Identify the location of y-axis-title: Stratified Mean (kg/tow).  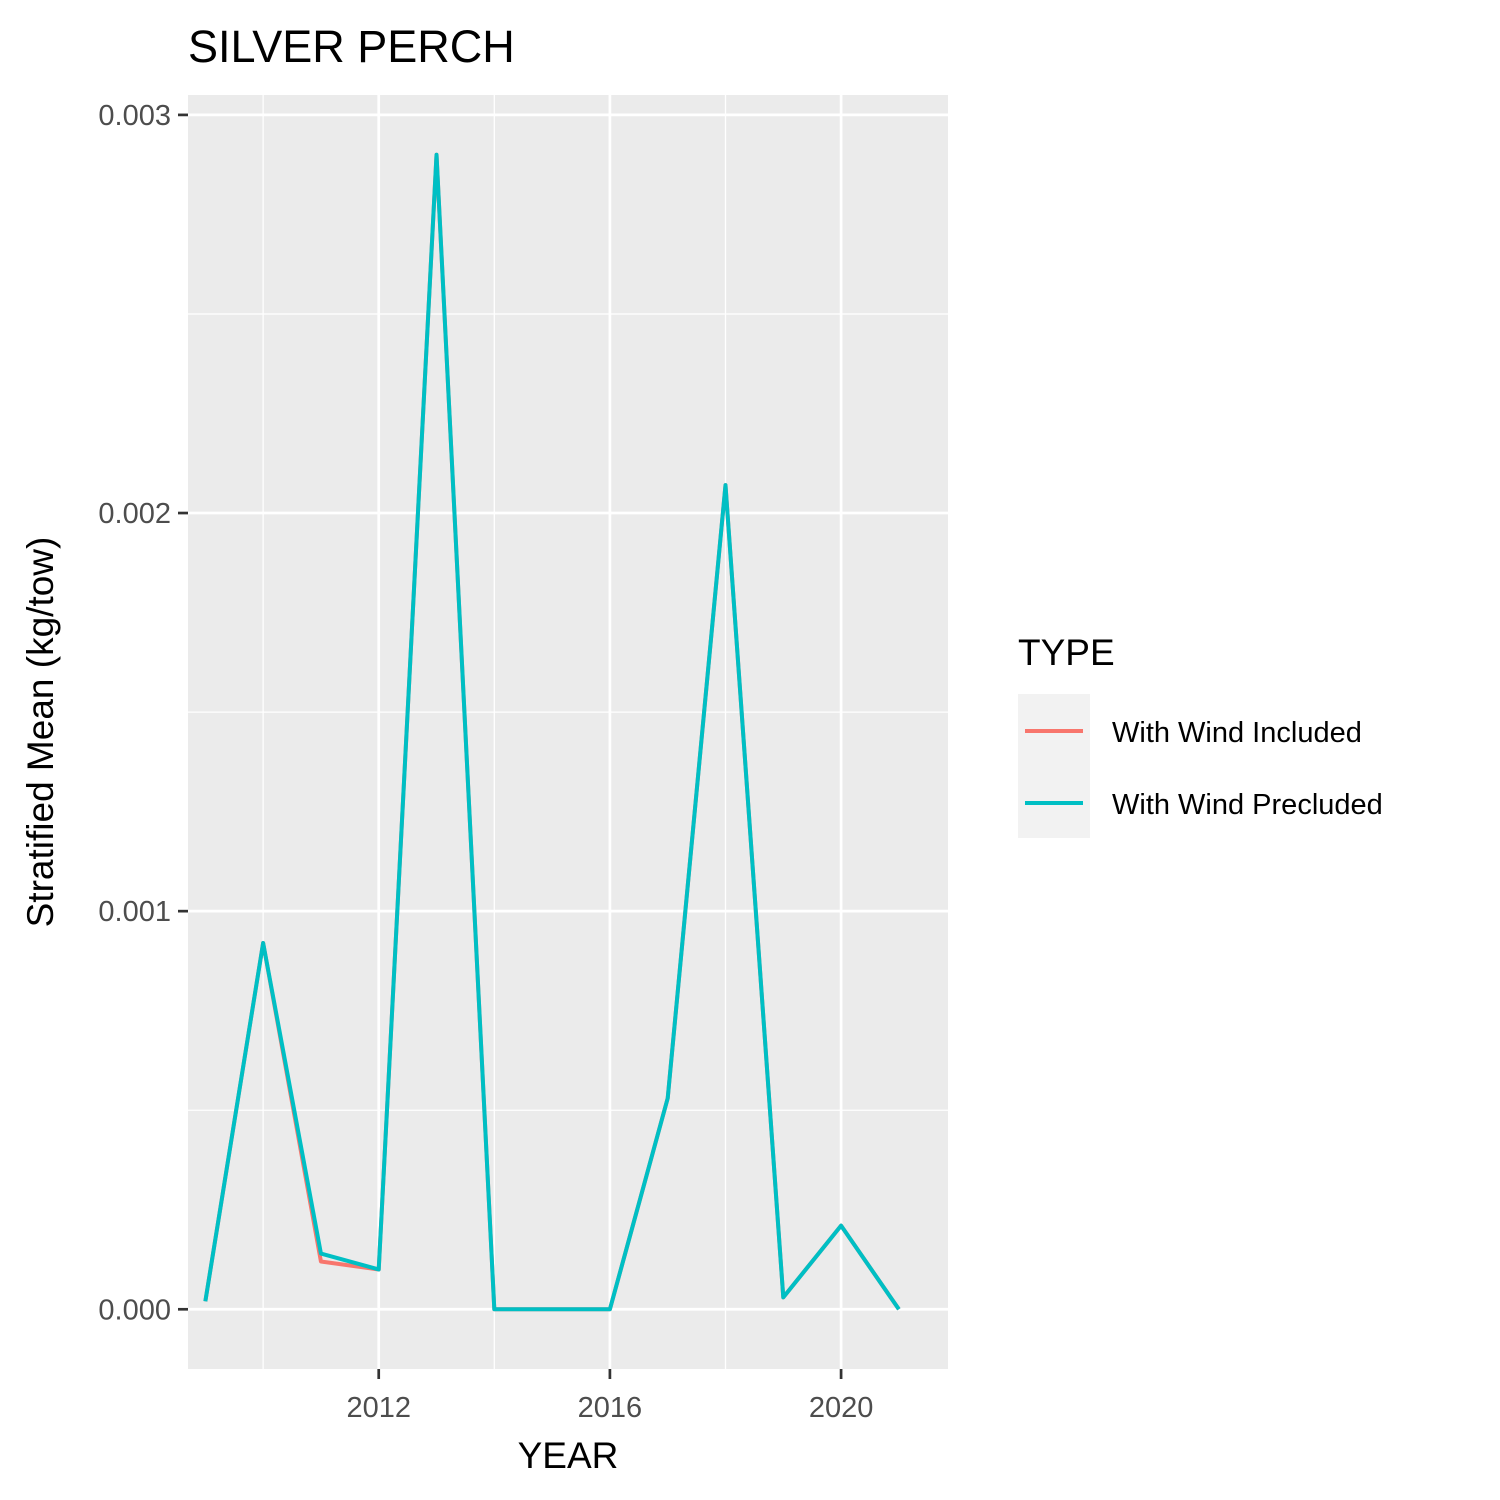
(40, 732).